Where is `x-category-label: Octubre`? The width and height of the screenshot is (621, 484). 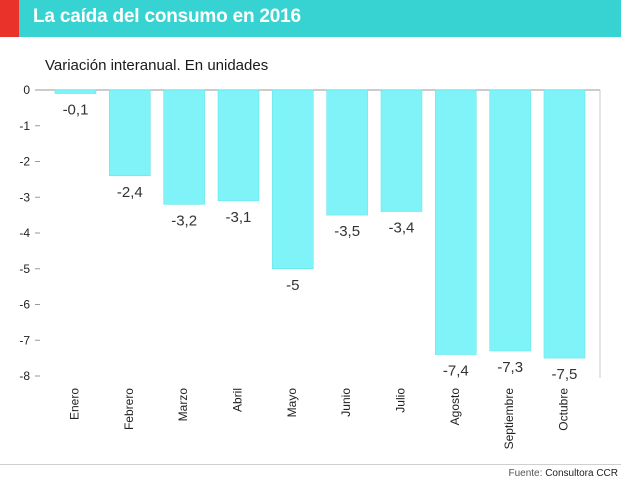 x-category-label: Octubre is located at coordinates (563, 409).